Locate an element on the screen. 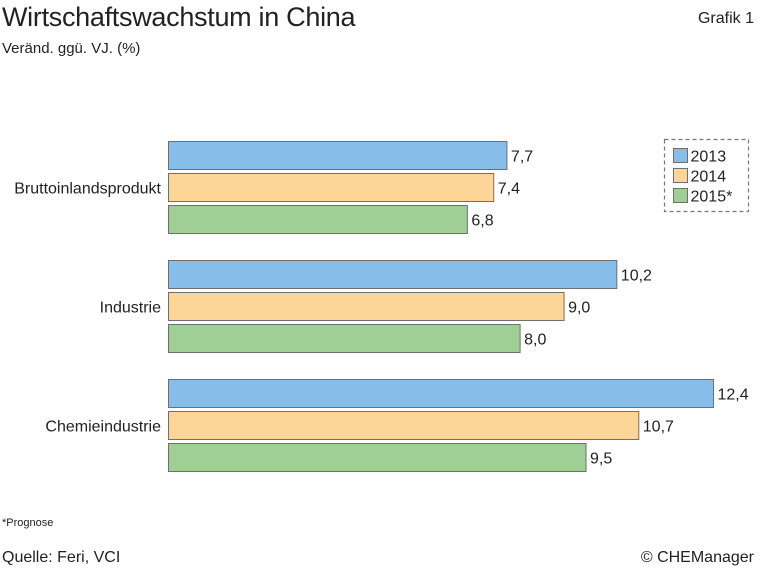 The image size is (760, 571). category-label-industrie: Industrie is located at coordinates (130, 308).